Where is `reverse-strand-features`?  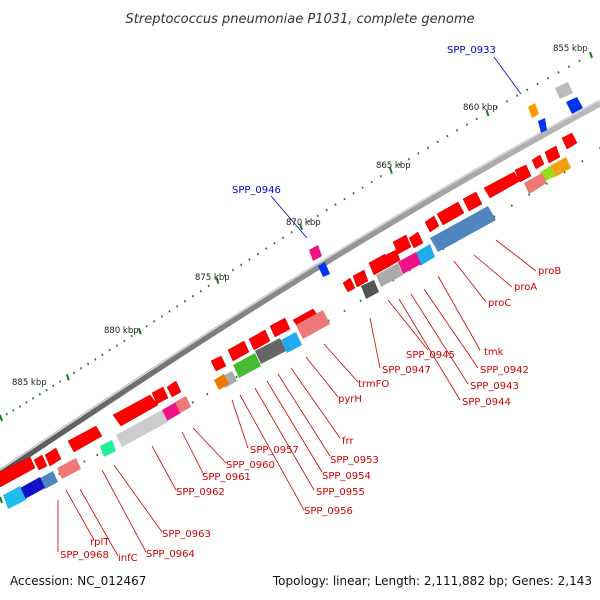 reverse-strand-features is located at coordinates (446, 179).